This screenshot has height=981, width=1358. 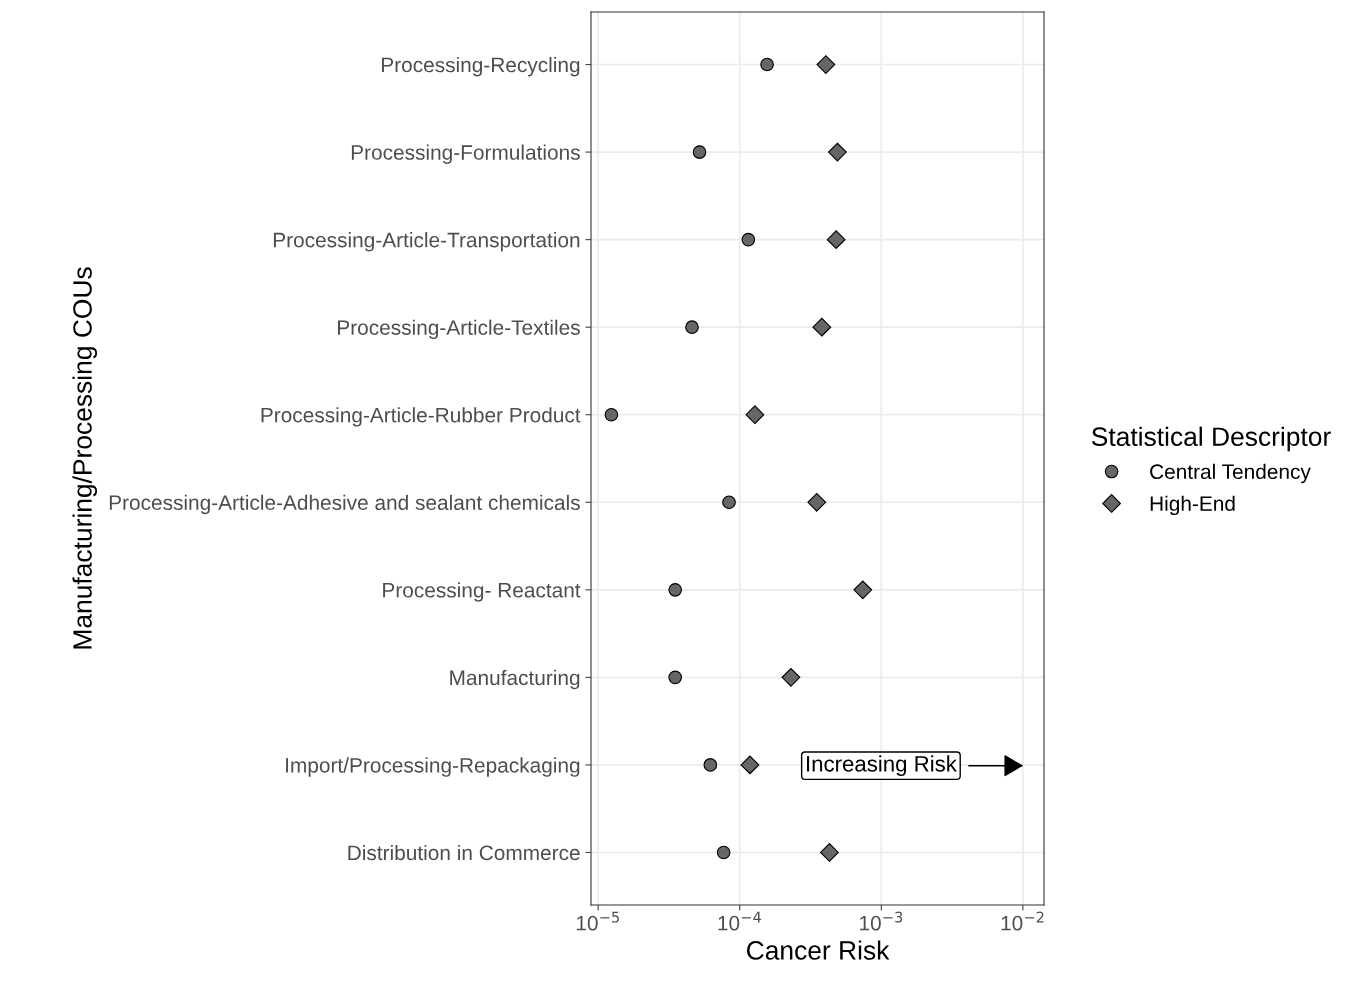 What do you see at coordinates (465, 154) in the screenshot?
I see `y-tick-label: Processing-Formulations` at bounding box center [465, 154].